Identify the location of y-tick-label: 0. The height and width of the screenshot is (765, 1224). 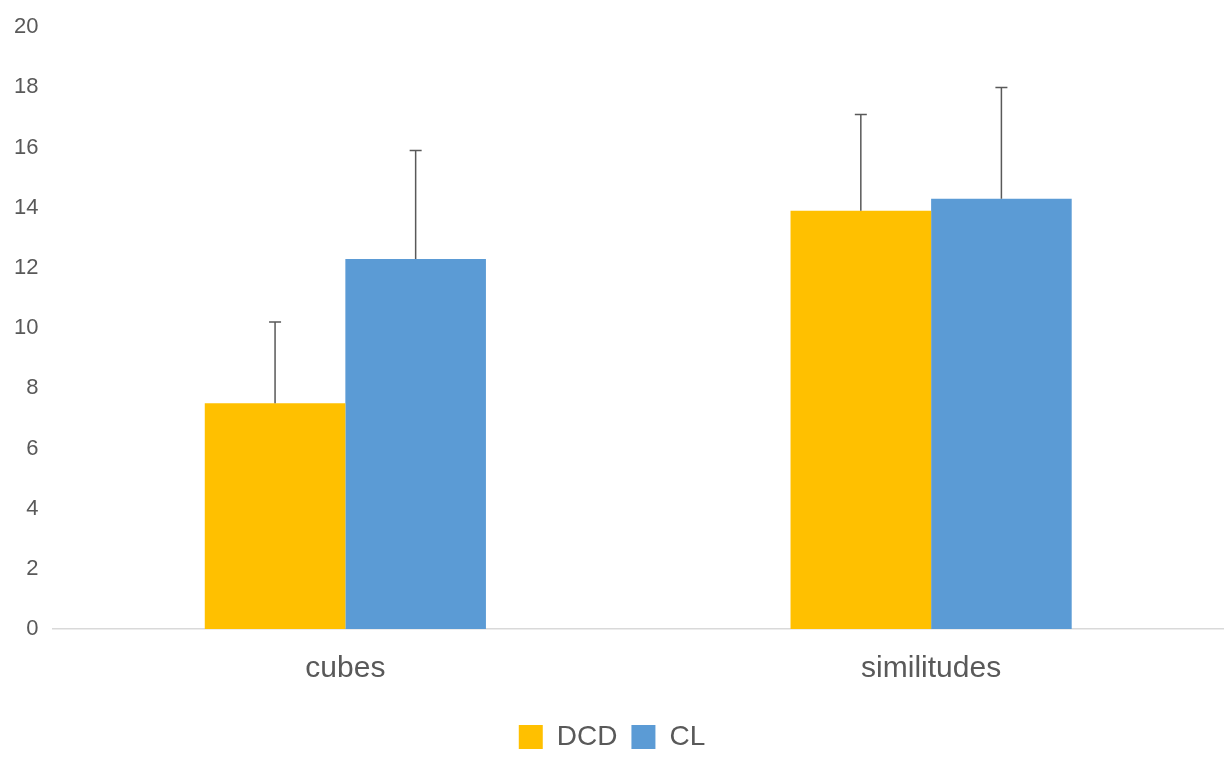
(32, 628).